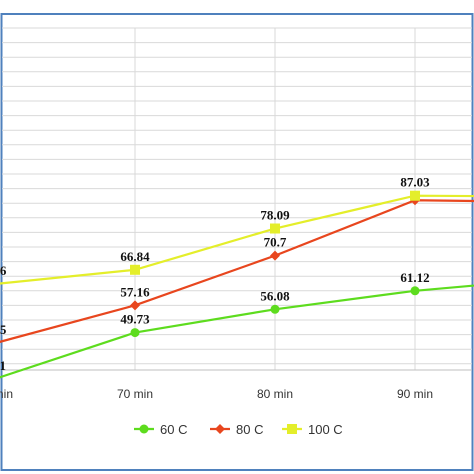  I want to click on data-label-80-c: 57.16, so click(135, 291).